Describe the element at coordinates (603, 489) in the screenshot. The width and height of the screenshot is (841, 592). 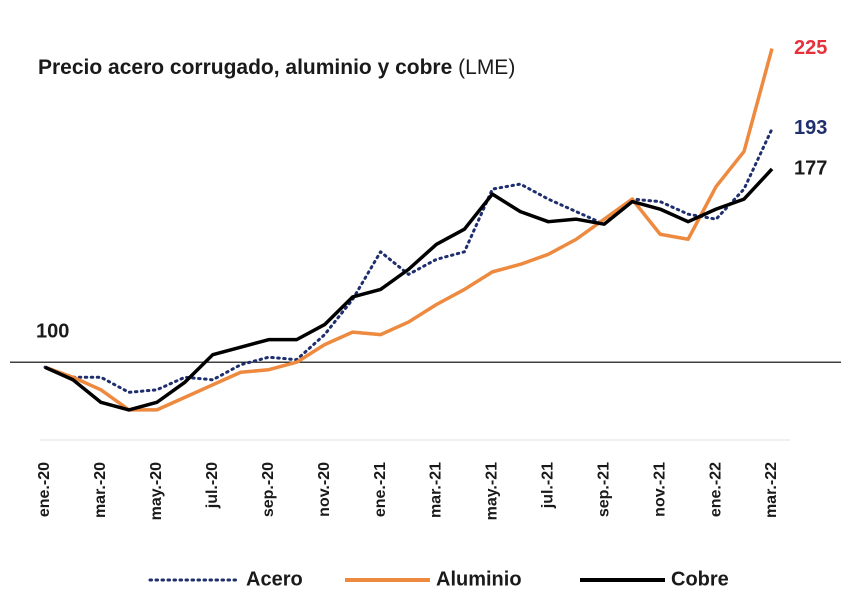
I see `x-tick-label: sep.-21` at that location.